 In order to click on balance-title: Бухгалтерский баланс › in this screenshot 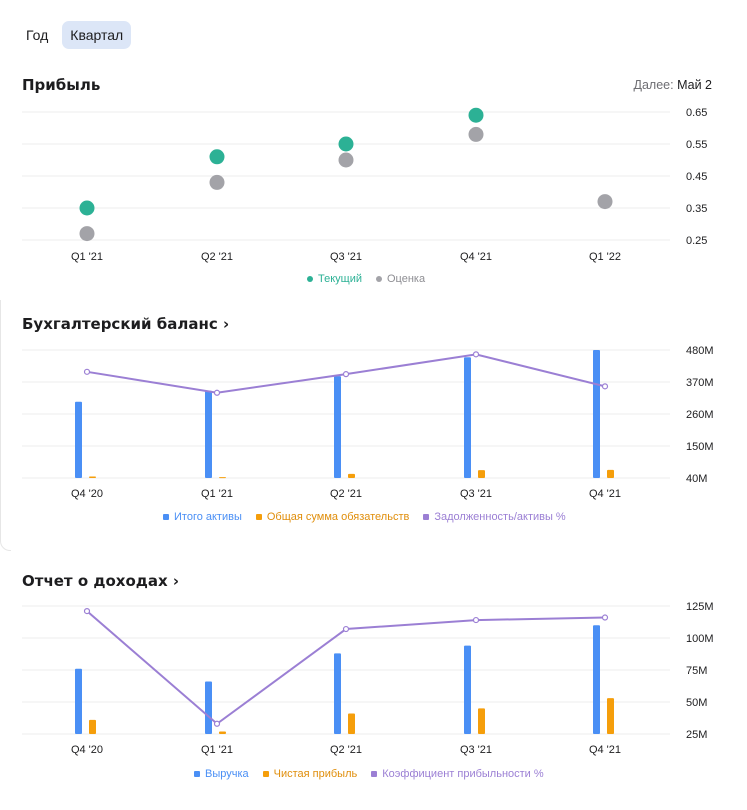, I will do `click(125, 324)`.